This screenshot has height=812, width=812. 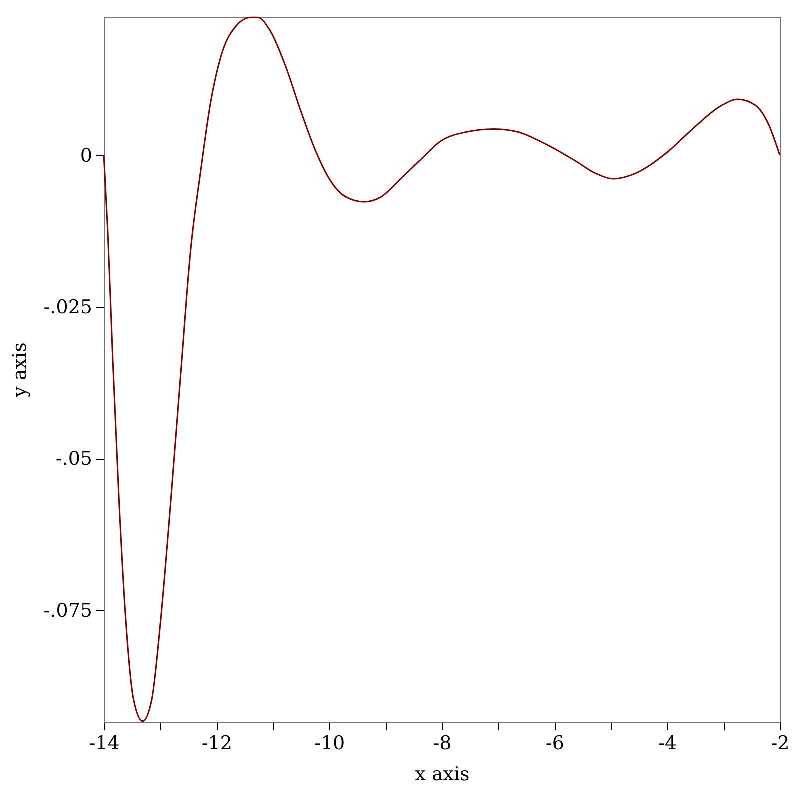 I want to click on x-tick-label: -2, so click(x=780, y=743).